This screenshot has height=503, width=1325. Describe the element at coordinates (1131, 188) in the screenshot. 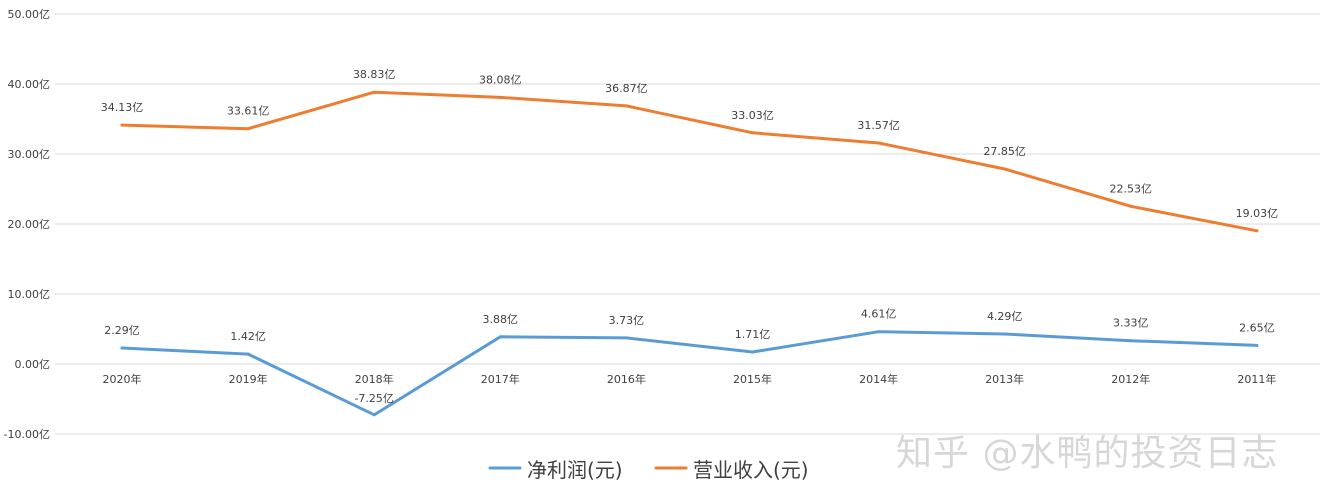

I see `data-label: 22.53亿` at that location.